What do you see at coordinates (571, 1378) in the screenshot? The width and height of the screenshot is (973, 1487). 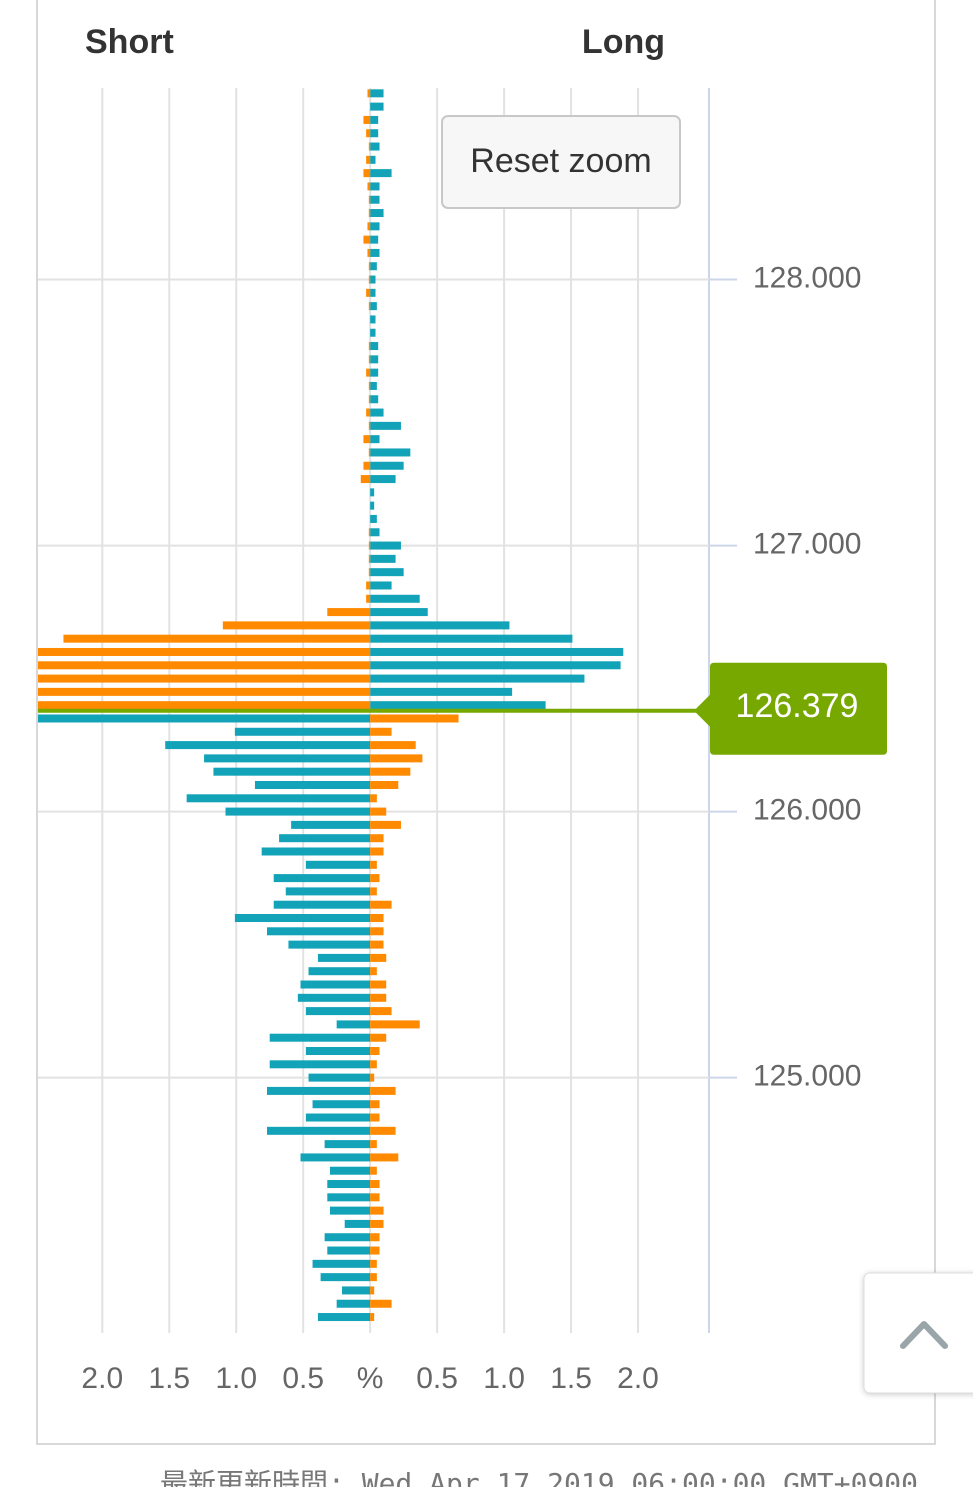 I see `x-tick-label: 1.5` at bounding box center [571, 1378].